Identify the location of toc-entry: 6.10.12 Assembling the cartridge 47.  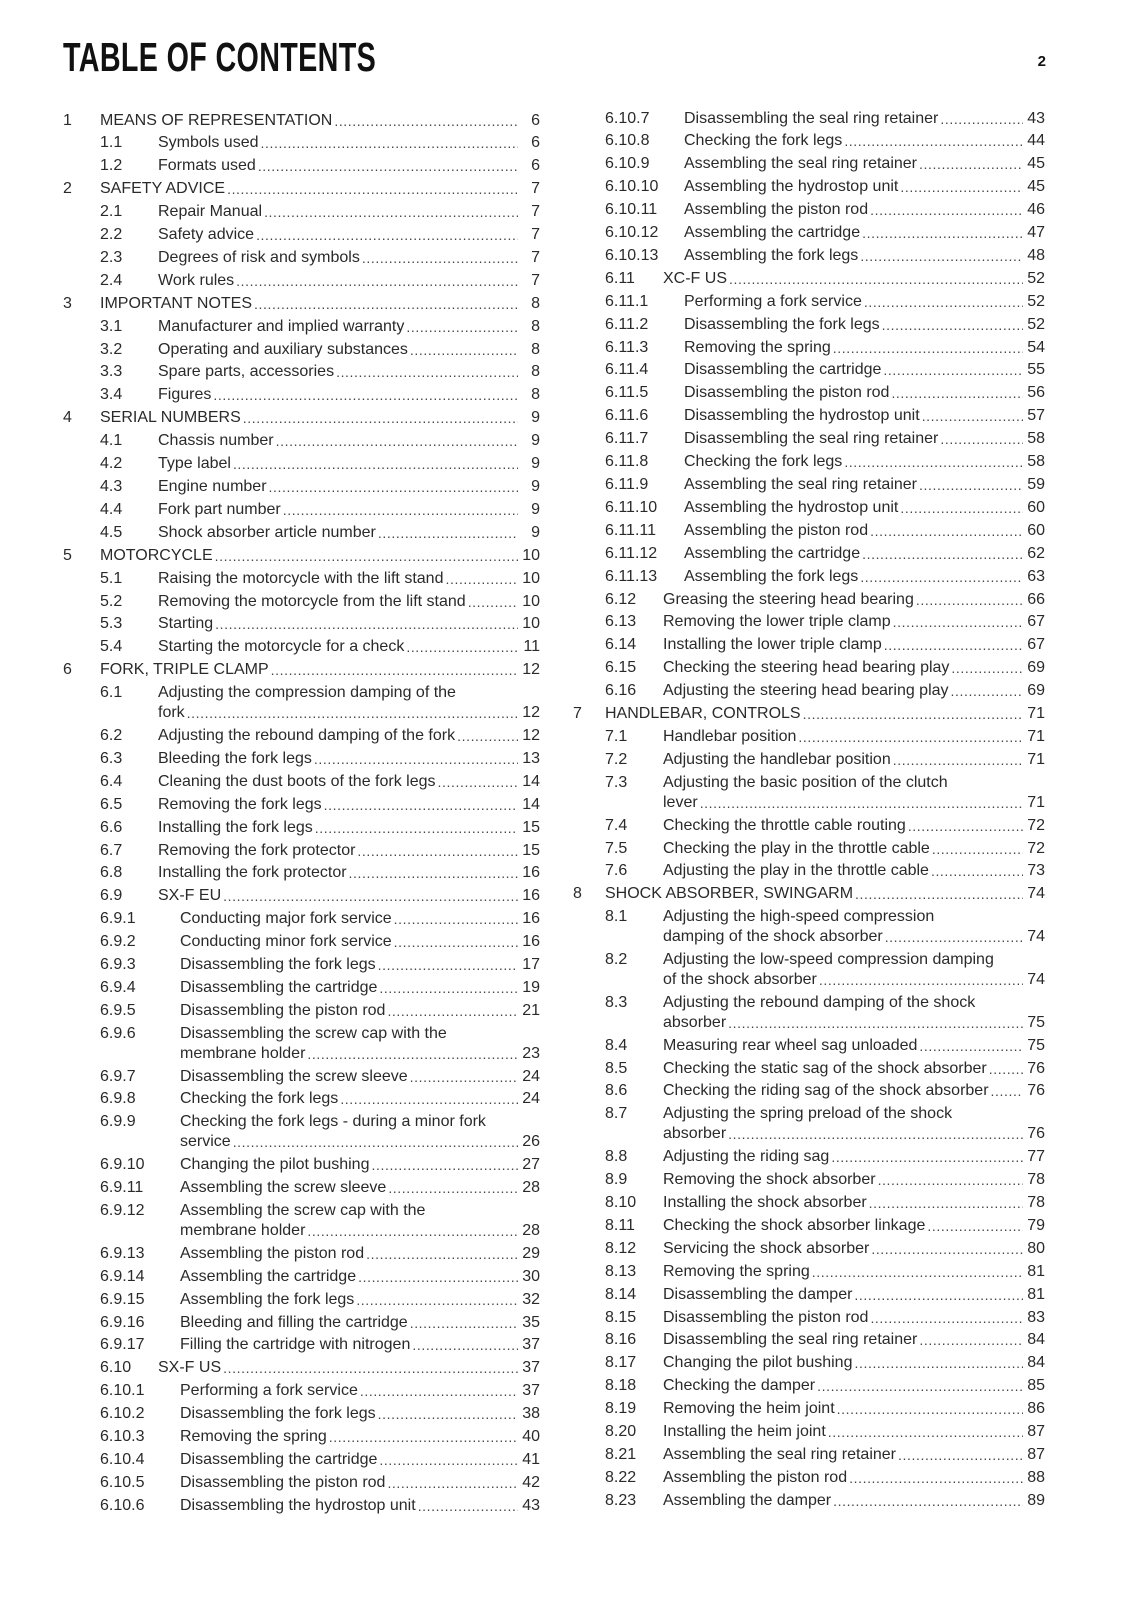
(809, 233).